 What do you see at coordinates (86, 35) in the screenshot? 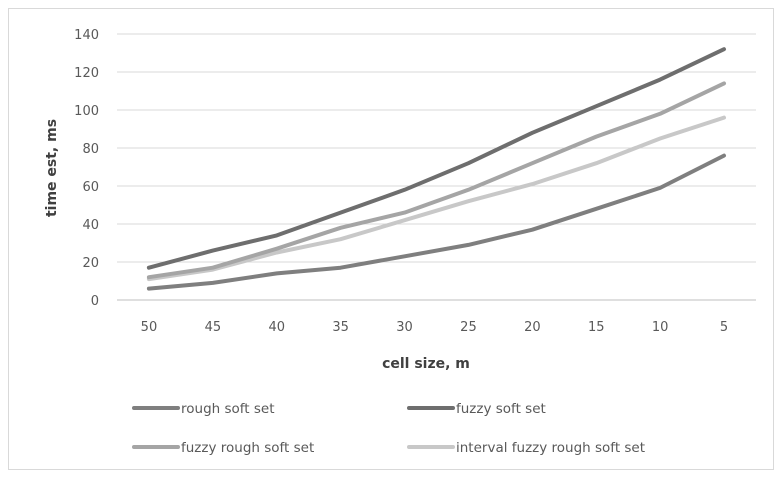
I see `y-tick-label: 140` at bounding box center [86, 35].